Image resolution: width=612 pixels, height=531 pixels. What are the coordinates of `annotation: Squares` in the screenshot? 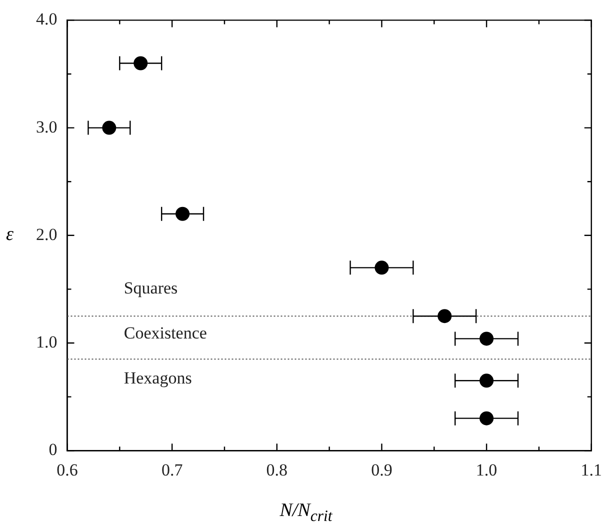 It's located at (151, 288).